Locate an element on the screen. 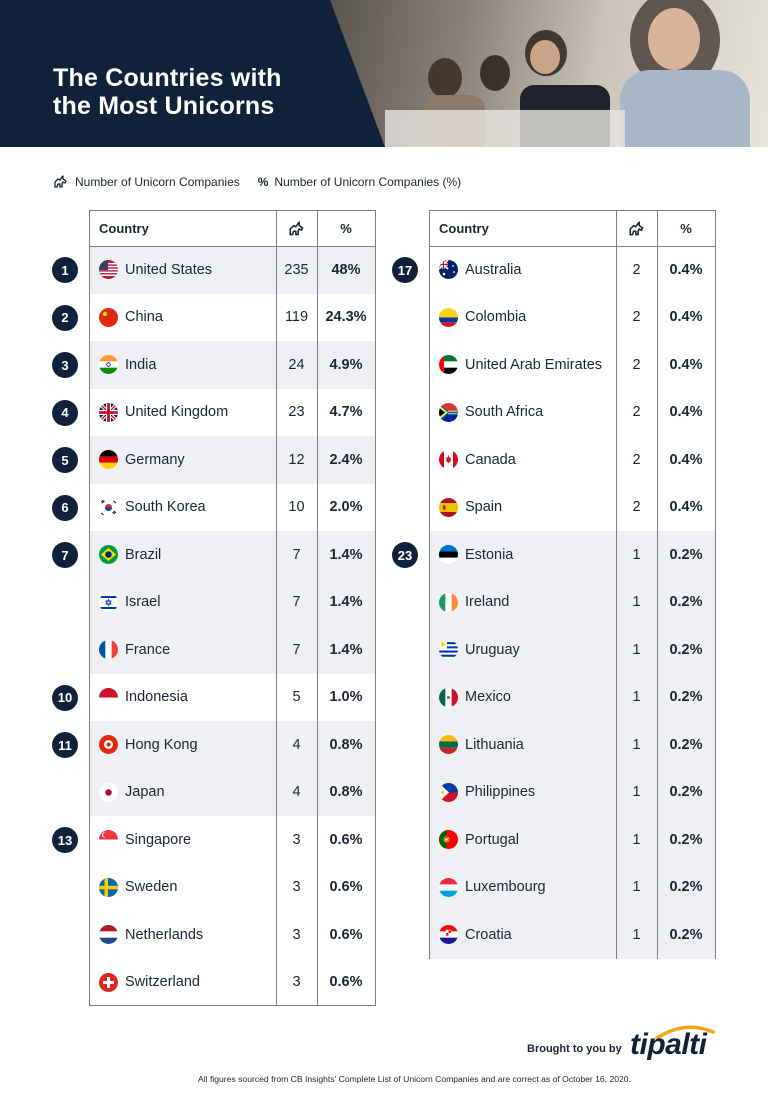 This screenshot has height=1109, width=768. country-name: Israel is located at coordinates (143, 602).